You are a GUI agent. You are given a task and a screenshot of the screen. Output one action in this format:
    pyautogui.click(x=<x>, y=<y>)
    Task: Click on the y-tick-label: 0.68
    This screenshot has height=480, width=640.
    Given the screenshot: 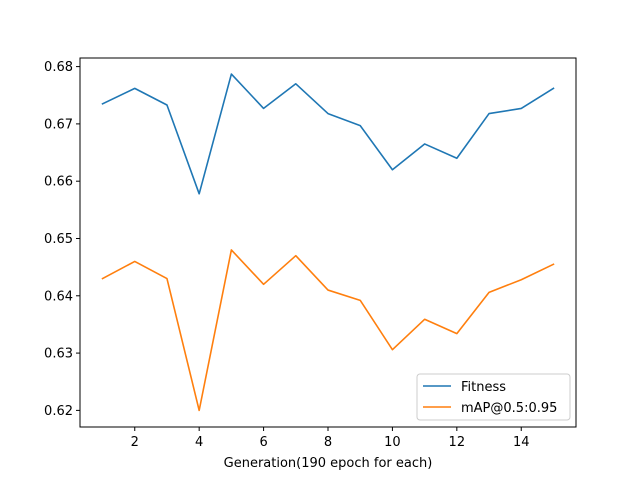 What is the action you would take?
    pyautogui.click(x=58, y=67)
    